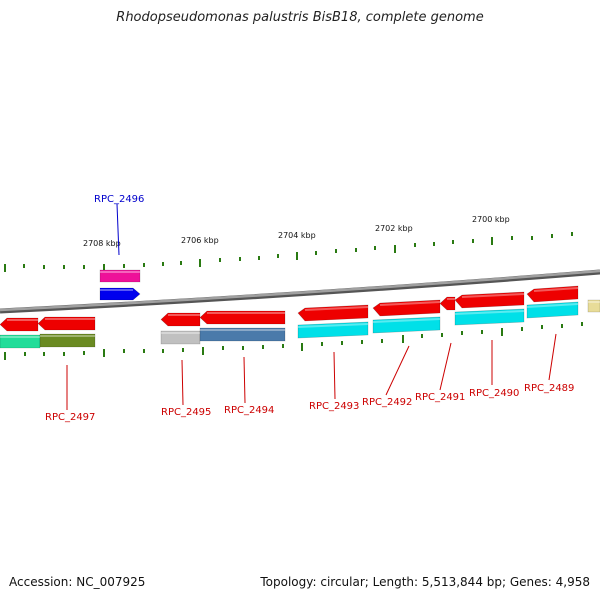 The image size is (600, 600). I want to click on gene-label: RPC_2492, so click(387, 402).